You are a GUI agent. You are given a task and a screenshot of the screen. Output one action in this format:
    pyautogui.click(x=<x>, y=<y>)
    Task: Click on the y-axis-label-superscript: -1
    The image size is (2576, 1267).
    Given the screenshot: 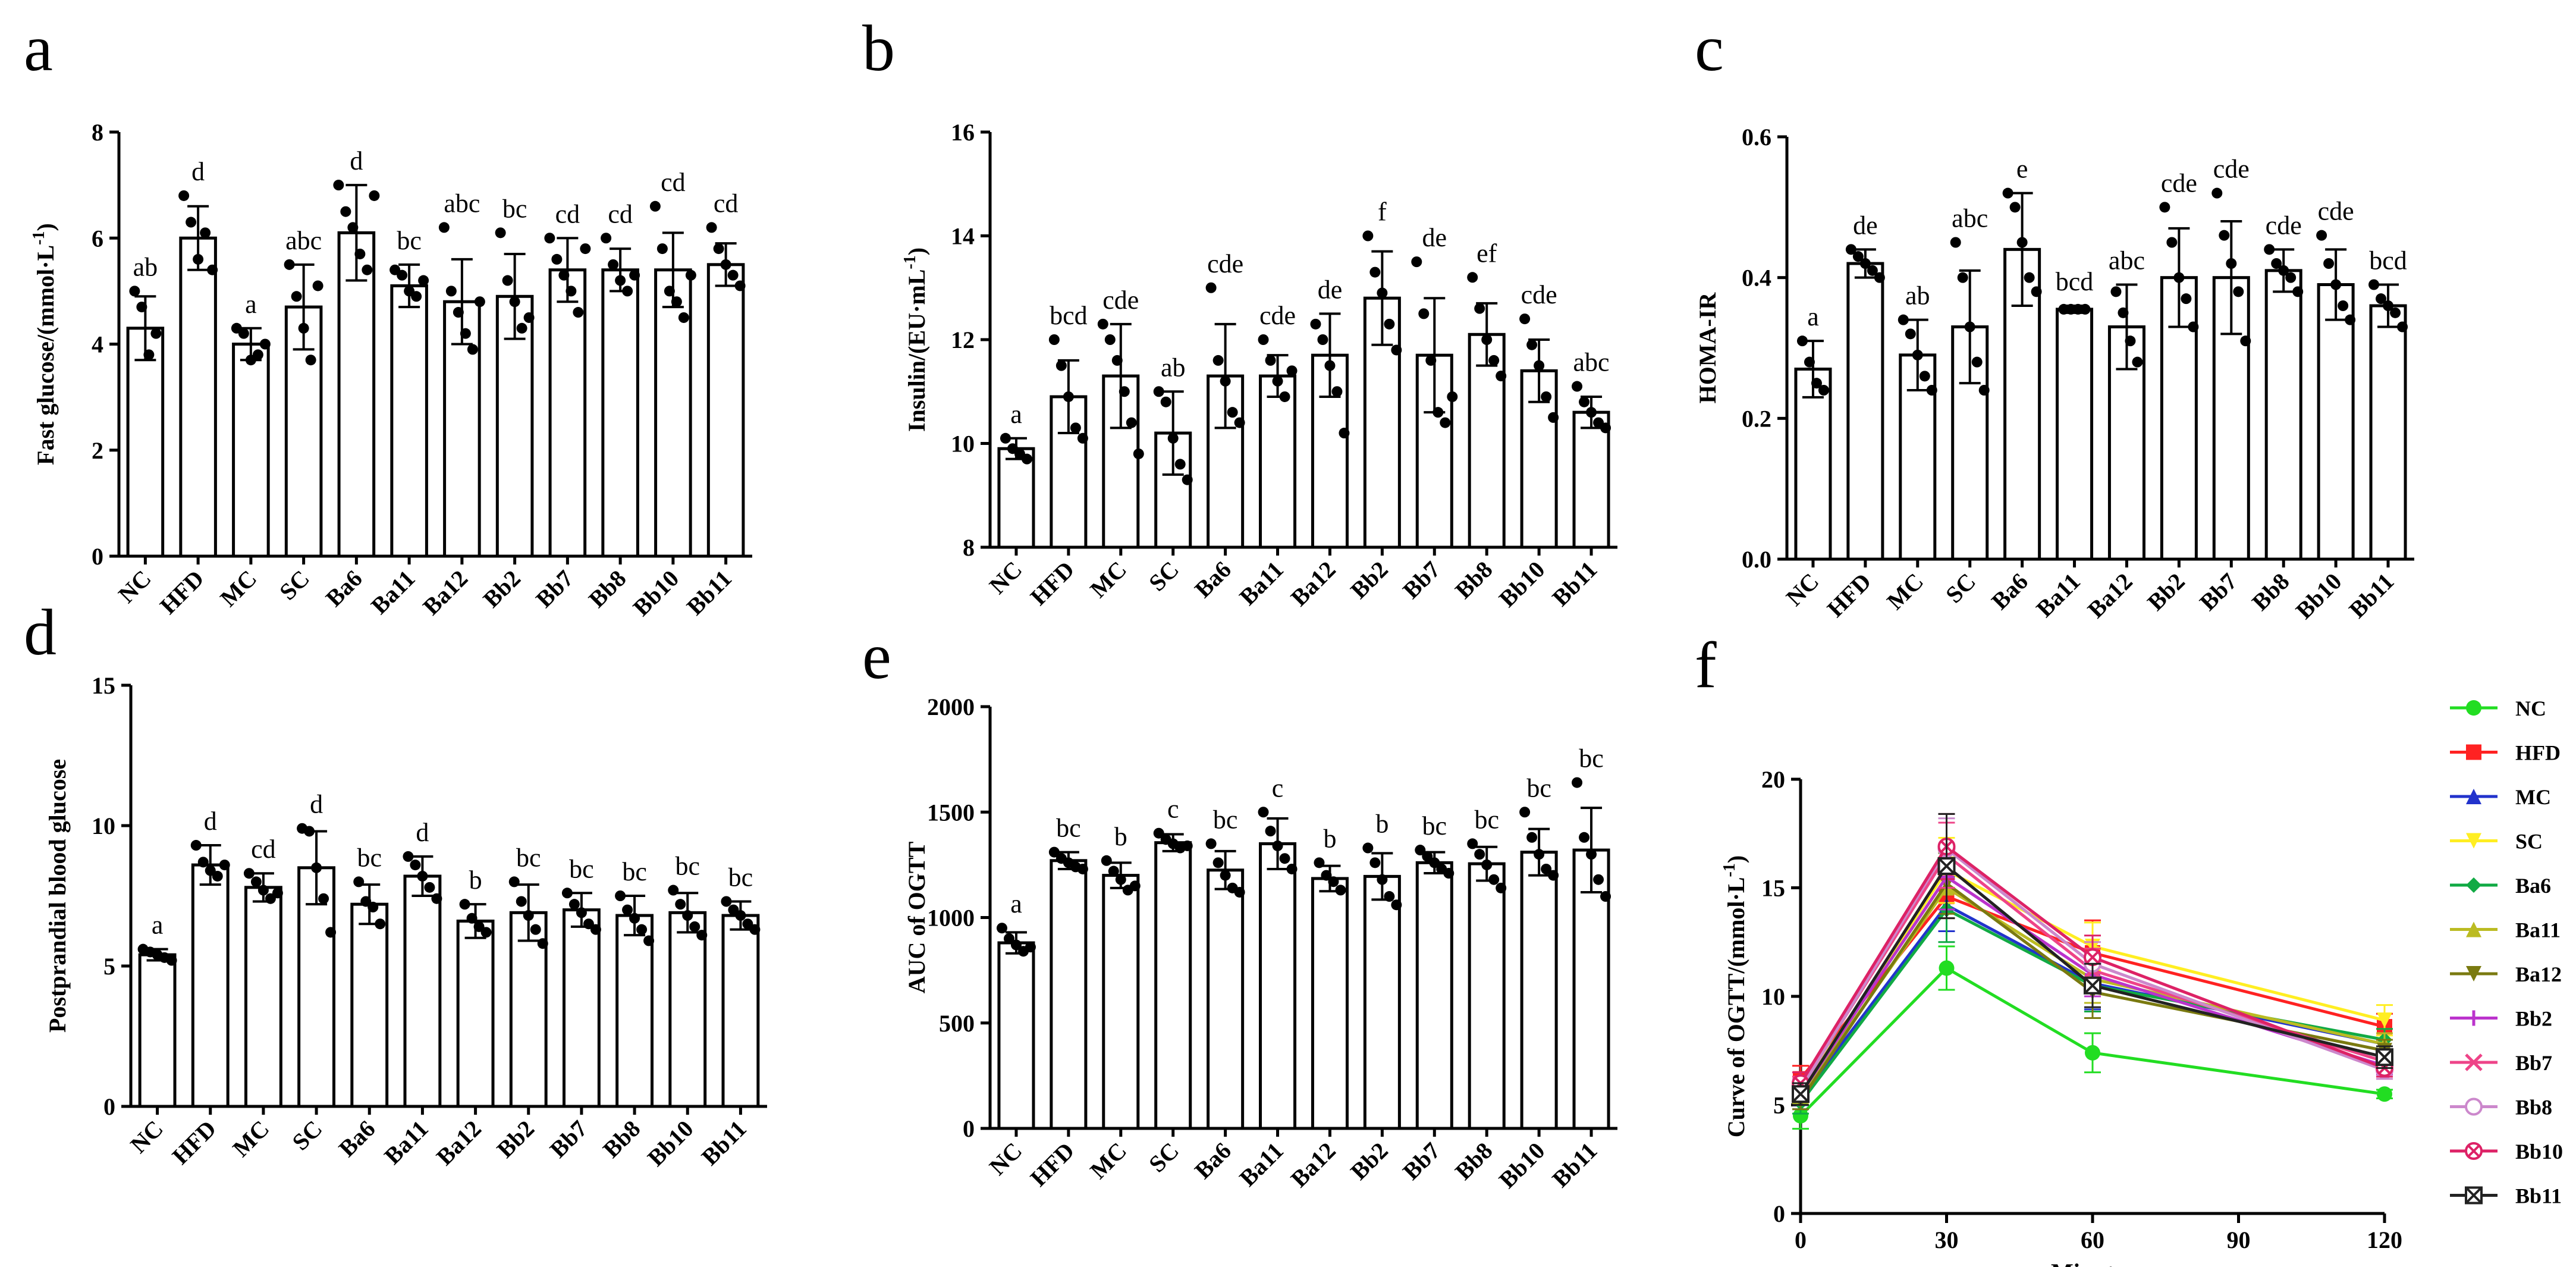 What is the action you would take?
    pyautogui.click(x=39, y=238)
    